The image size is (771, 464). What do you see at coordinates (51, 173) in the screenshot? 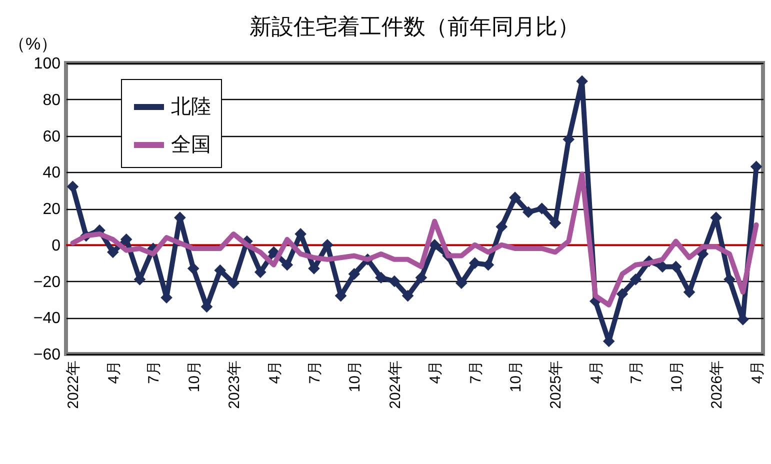
I see `y-tick-label: 40` at bounding box center [51, 173].